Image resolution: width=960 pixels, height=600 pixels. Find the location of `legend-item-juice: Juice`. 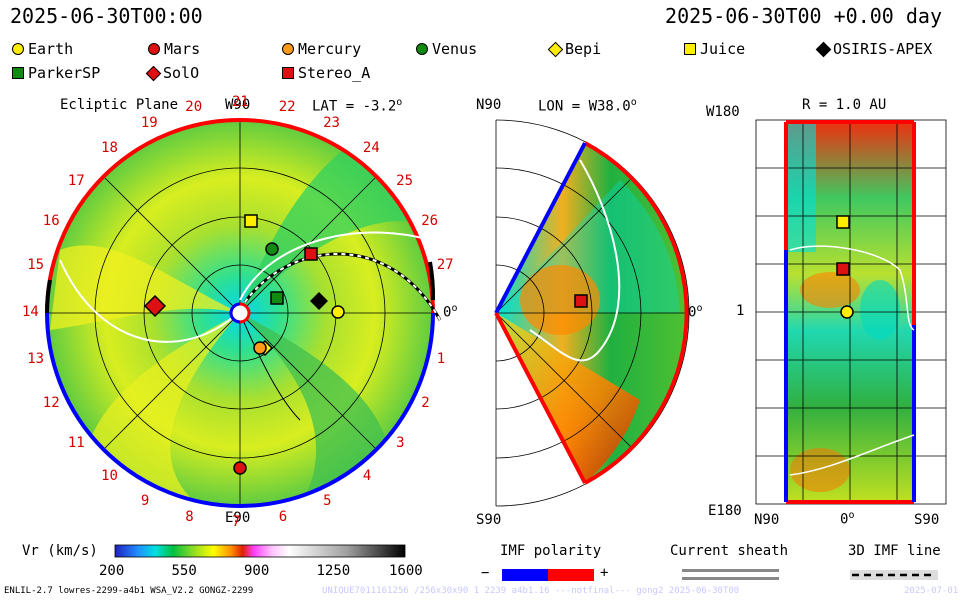

legend-item-juice: Juice is located at coordinates (714, 49).